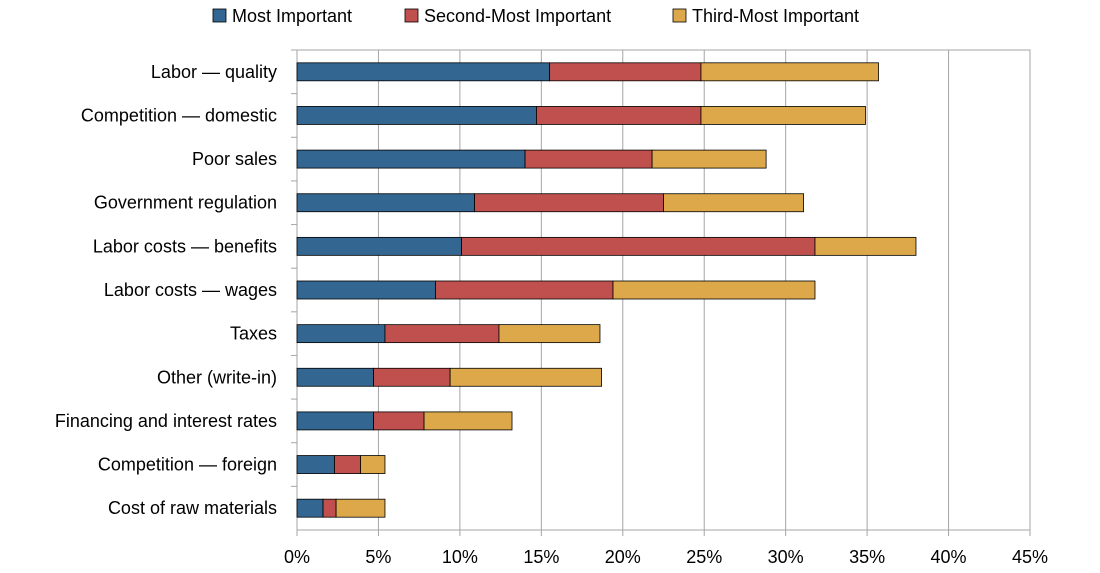 The width and height of the screenshot is (1100, 573). Describe the element at coordinates (185, 203) in the screenshot. I see `category-label: Government regulation` at that location.